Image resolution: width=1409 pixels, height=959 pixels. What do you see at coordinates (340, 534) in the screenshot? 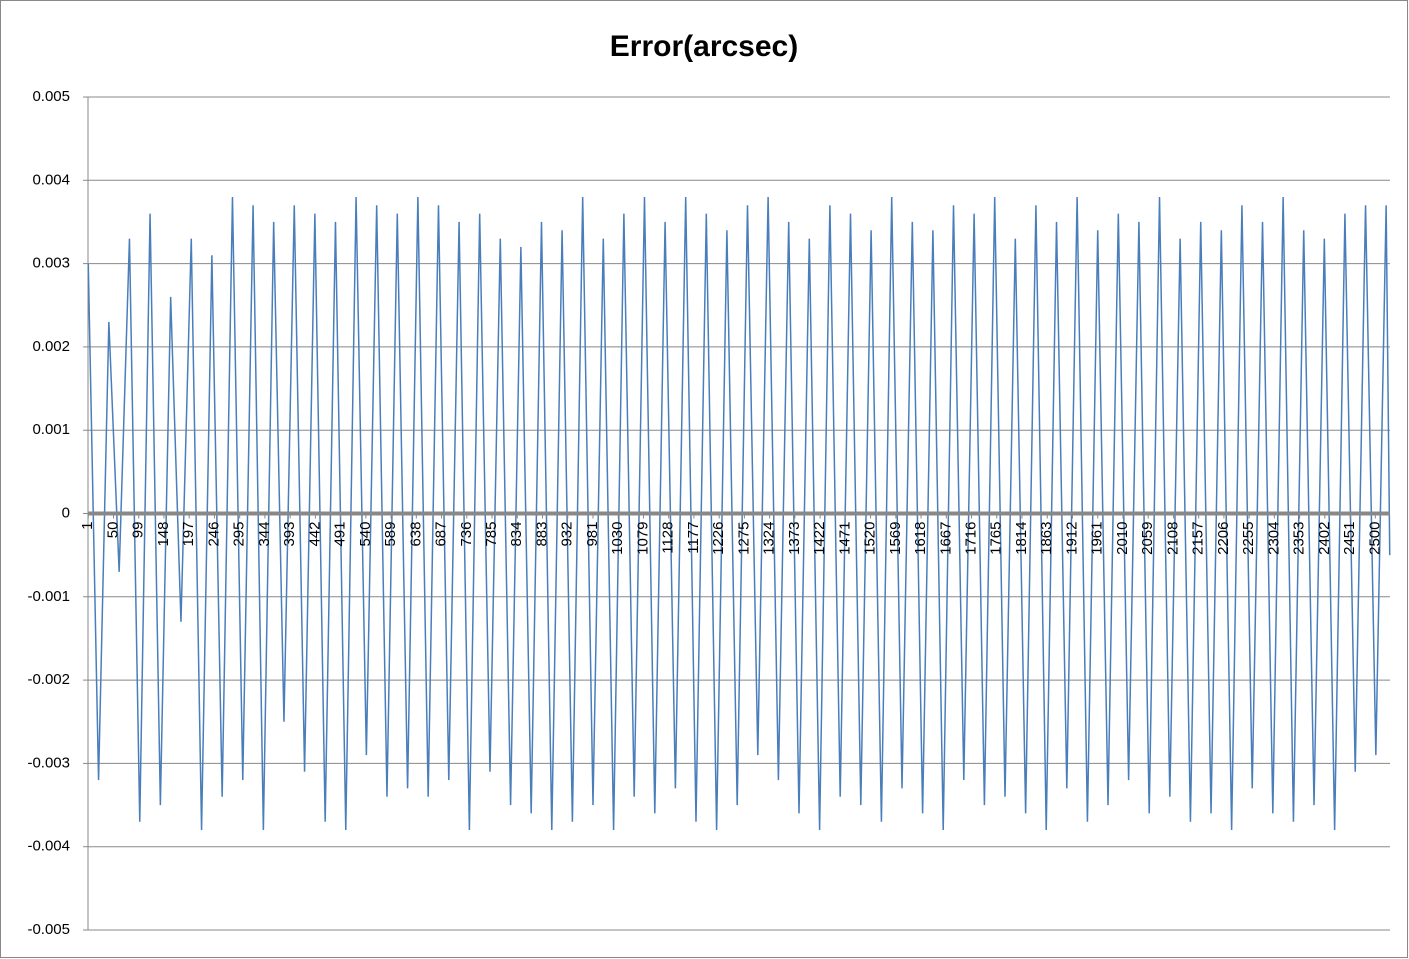
I see `x-tick-label: 491` at bounding box center [340, 534].